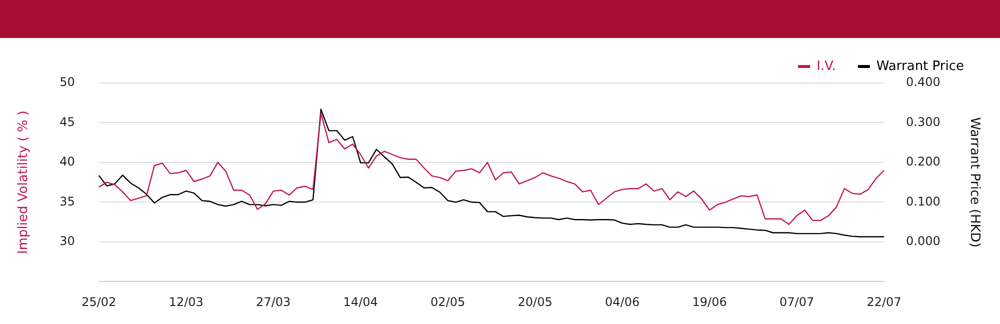 This screenshot has width=1000, height=324. What do you see at coordinates (923, 161) in the screenshot?
I see `y2-tick-label: 0.200` at bounding box center [923, 161].